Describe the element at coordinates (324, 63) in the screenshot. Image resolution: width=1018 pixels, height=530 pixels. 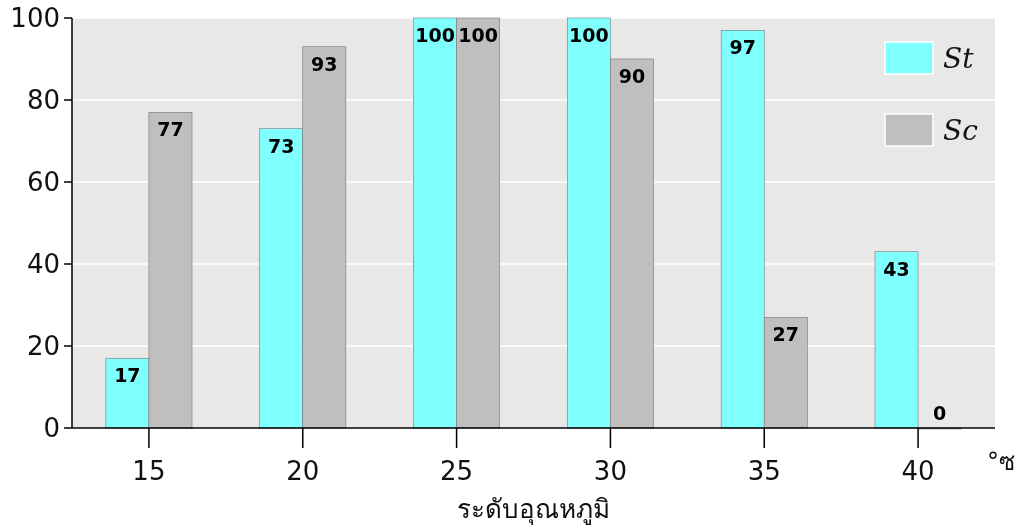
I see `data-label: 93` at that location.